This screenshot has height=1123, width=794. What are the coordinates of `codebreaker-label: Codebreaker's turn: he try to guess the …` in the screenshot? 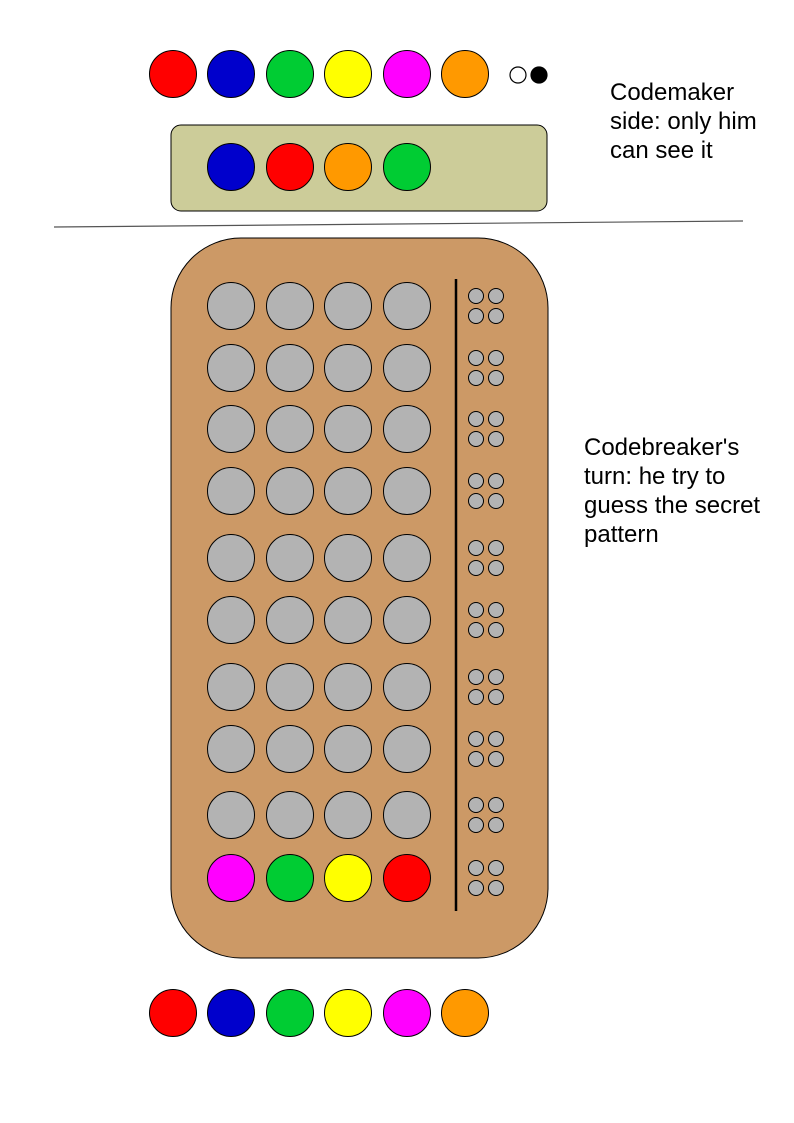 It's located at (672, 491).